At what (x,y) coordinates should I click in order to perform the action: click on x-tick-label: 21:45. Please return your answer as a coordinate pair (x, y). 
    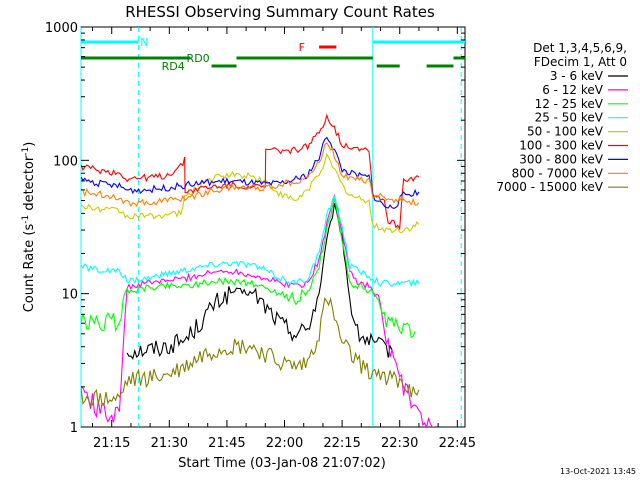
    Looking at the image, I should click on (226, 443).